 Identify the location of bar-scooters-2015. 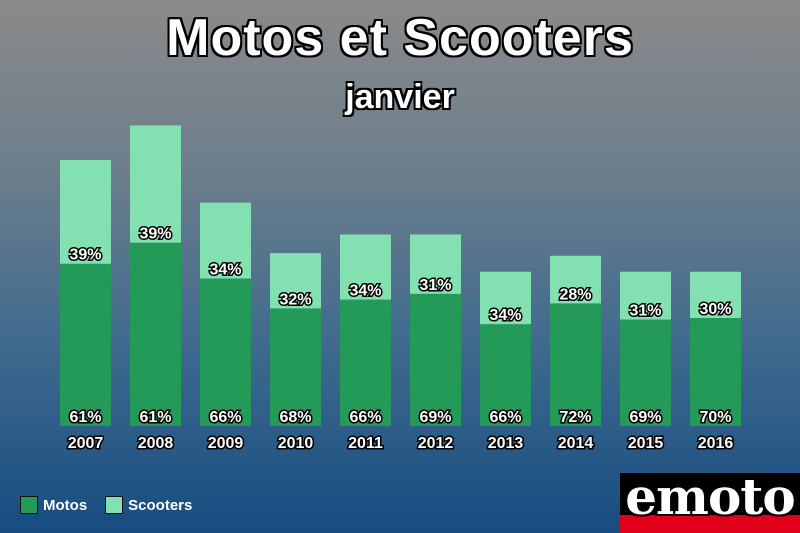
(645, 295).